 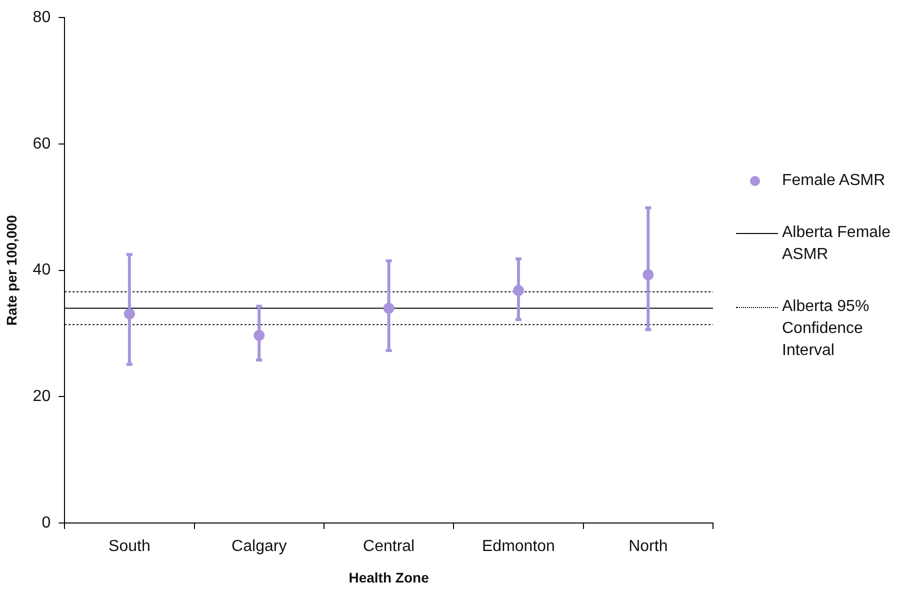 What do you see at coordinates (837, 244) in the screenshot?
I see `legend-label: Alberta Female ASMR` at bounding box center [837, 244].